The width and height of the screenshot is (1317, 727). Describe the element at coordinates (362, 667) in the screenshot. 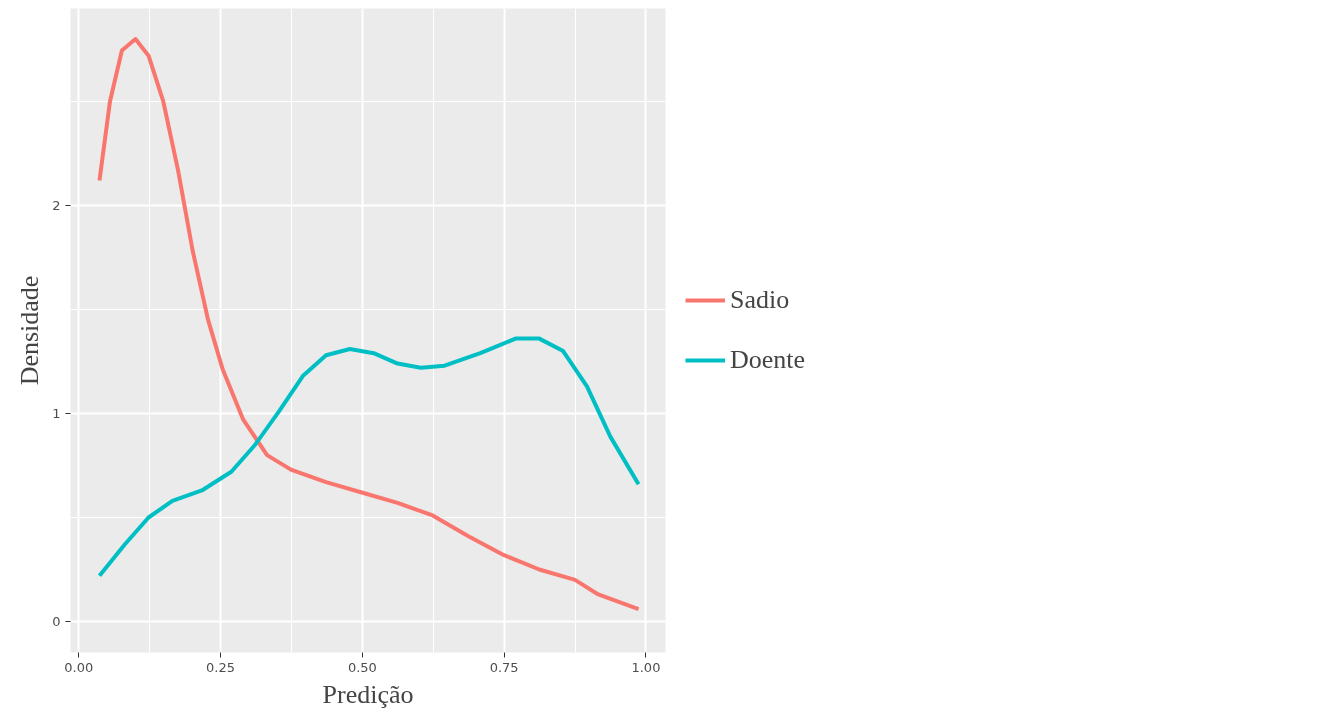

I see `x-tick-label: 0.50` at that location.